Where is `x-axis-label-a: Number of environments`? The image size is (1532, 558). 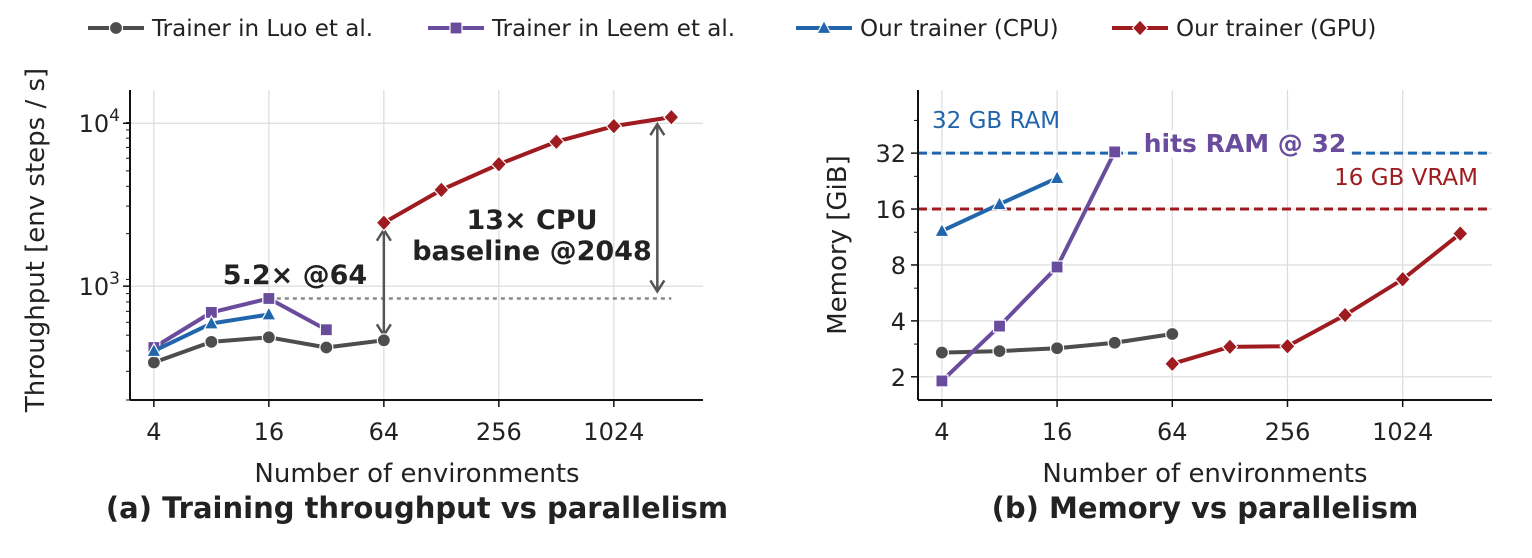
x-axis-label-a: Number of environments is located at coordinates (416, 474).